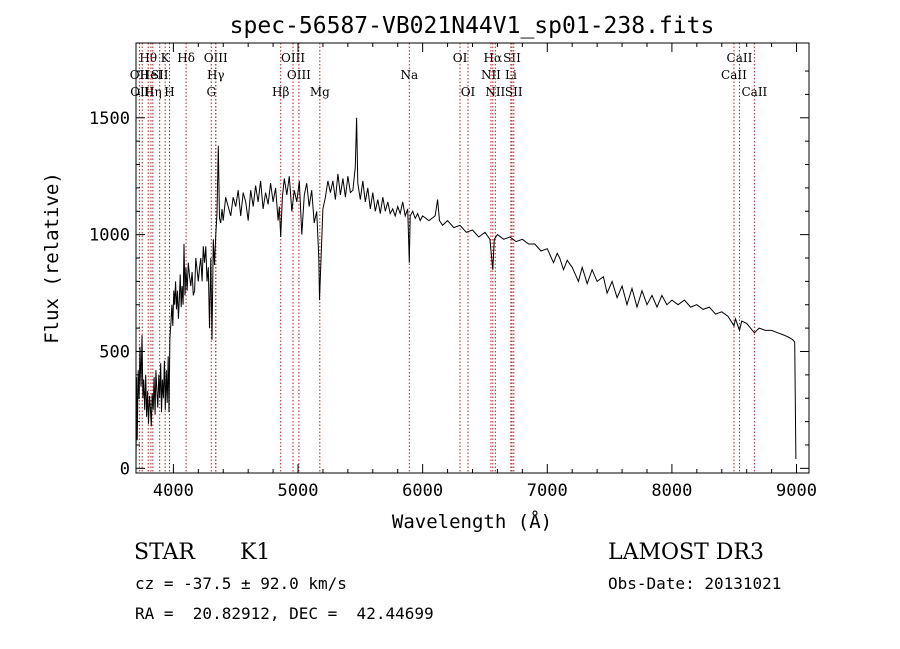 This screenshot has height=649, width=900. What do you see at coordinates (164, 552) in the screenshot?
I see `object-class: STAR` at bounding box center [164, 552].